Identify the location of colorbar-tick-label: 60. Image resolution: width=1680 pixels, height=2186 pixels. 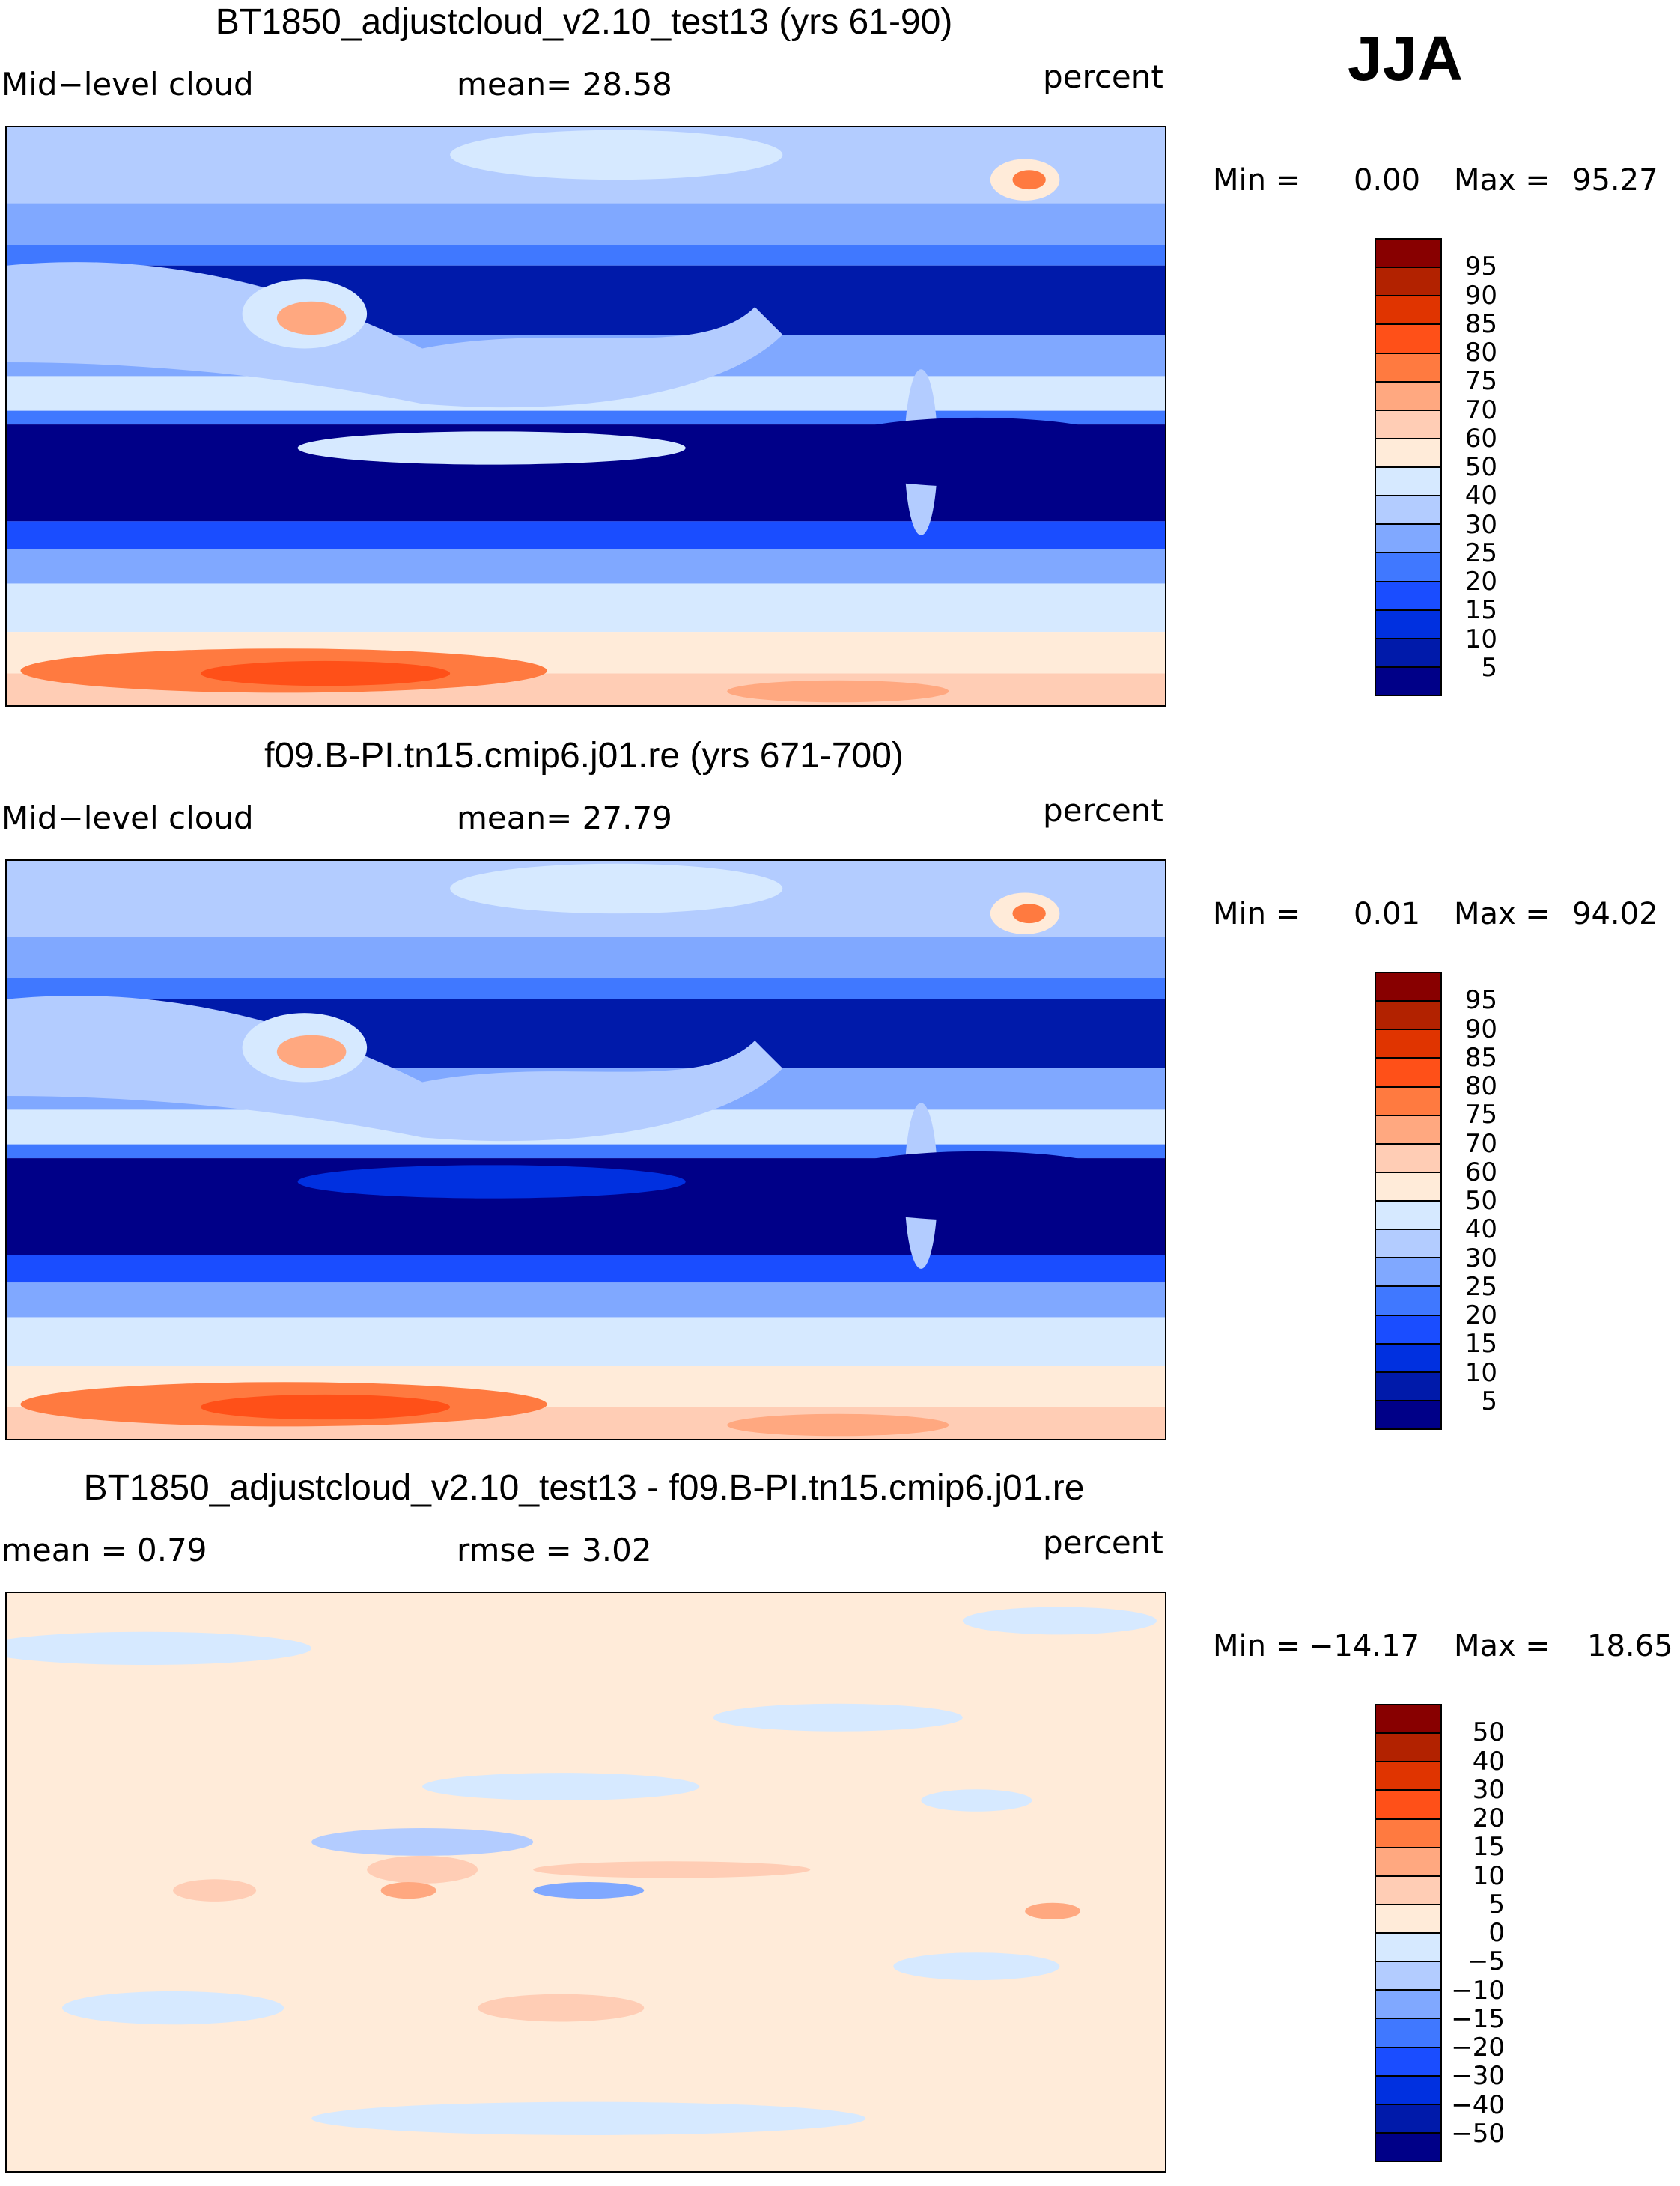
(1480, 1172).